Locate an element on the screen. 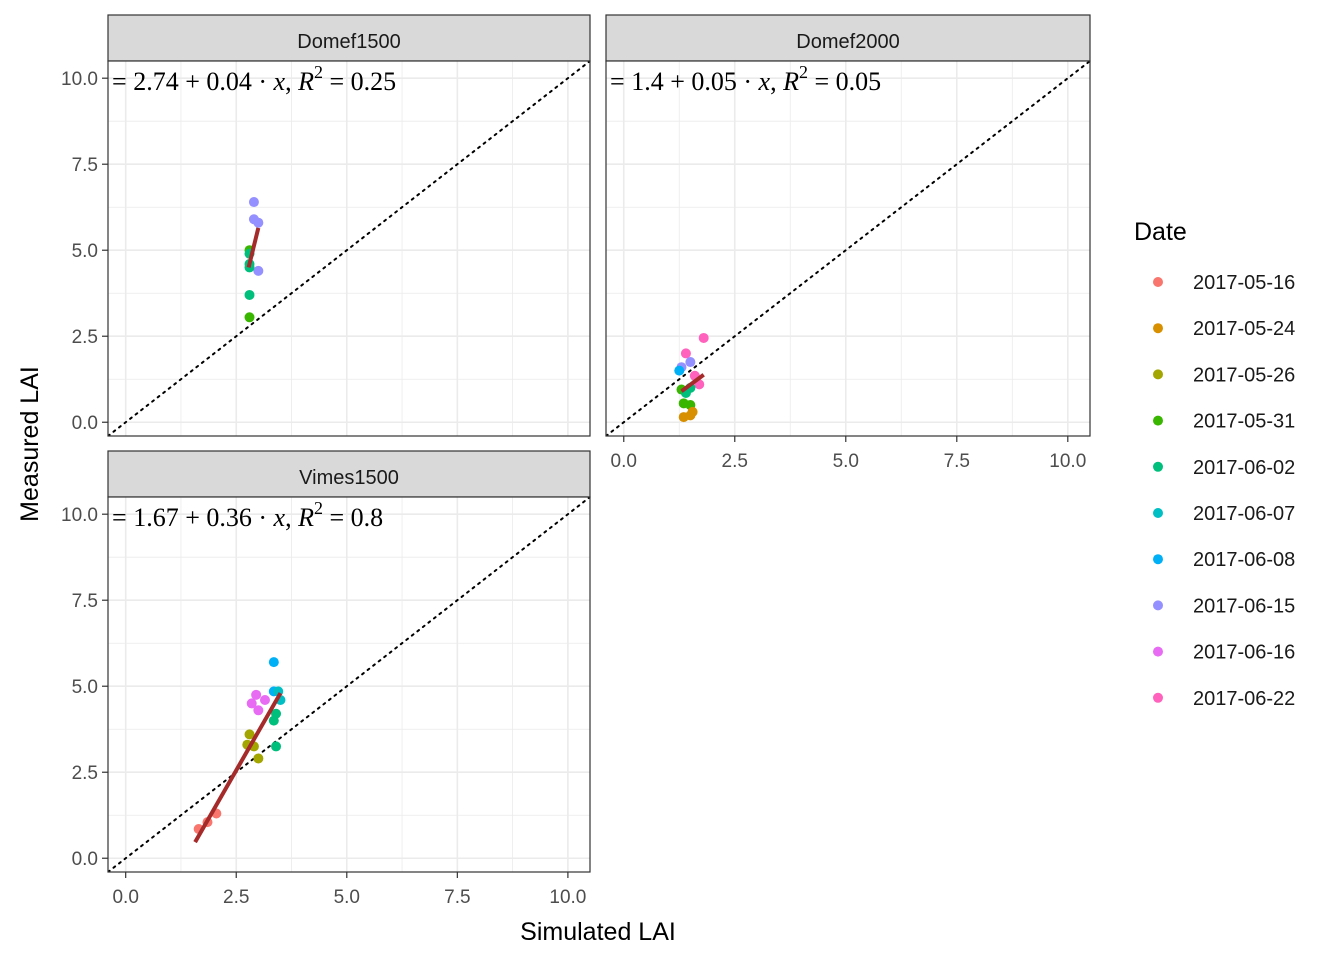 This screenshot has width=1344, height=960. legend-label: 2017-05-26 is located at coordinates (1244, 375).